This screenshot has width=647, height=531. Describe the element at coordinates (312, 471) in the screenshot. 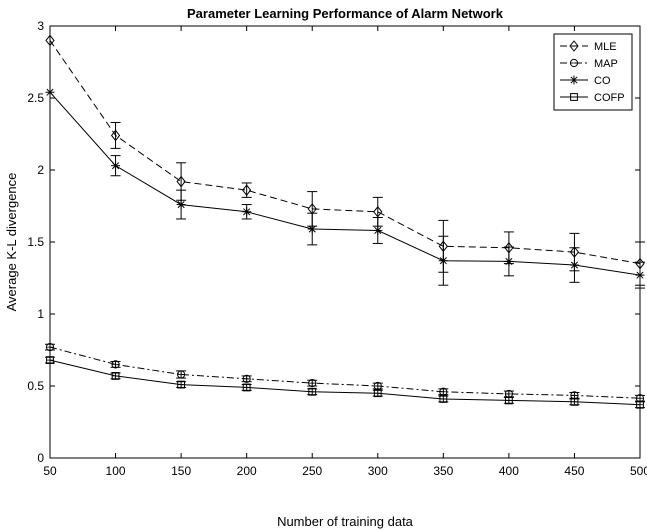

I see `x-tick-label: 250` at that location.